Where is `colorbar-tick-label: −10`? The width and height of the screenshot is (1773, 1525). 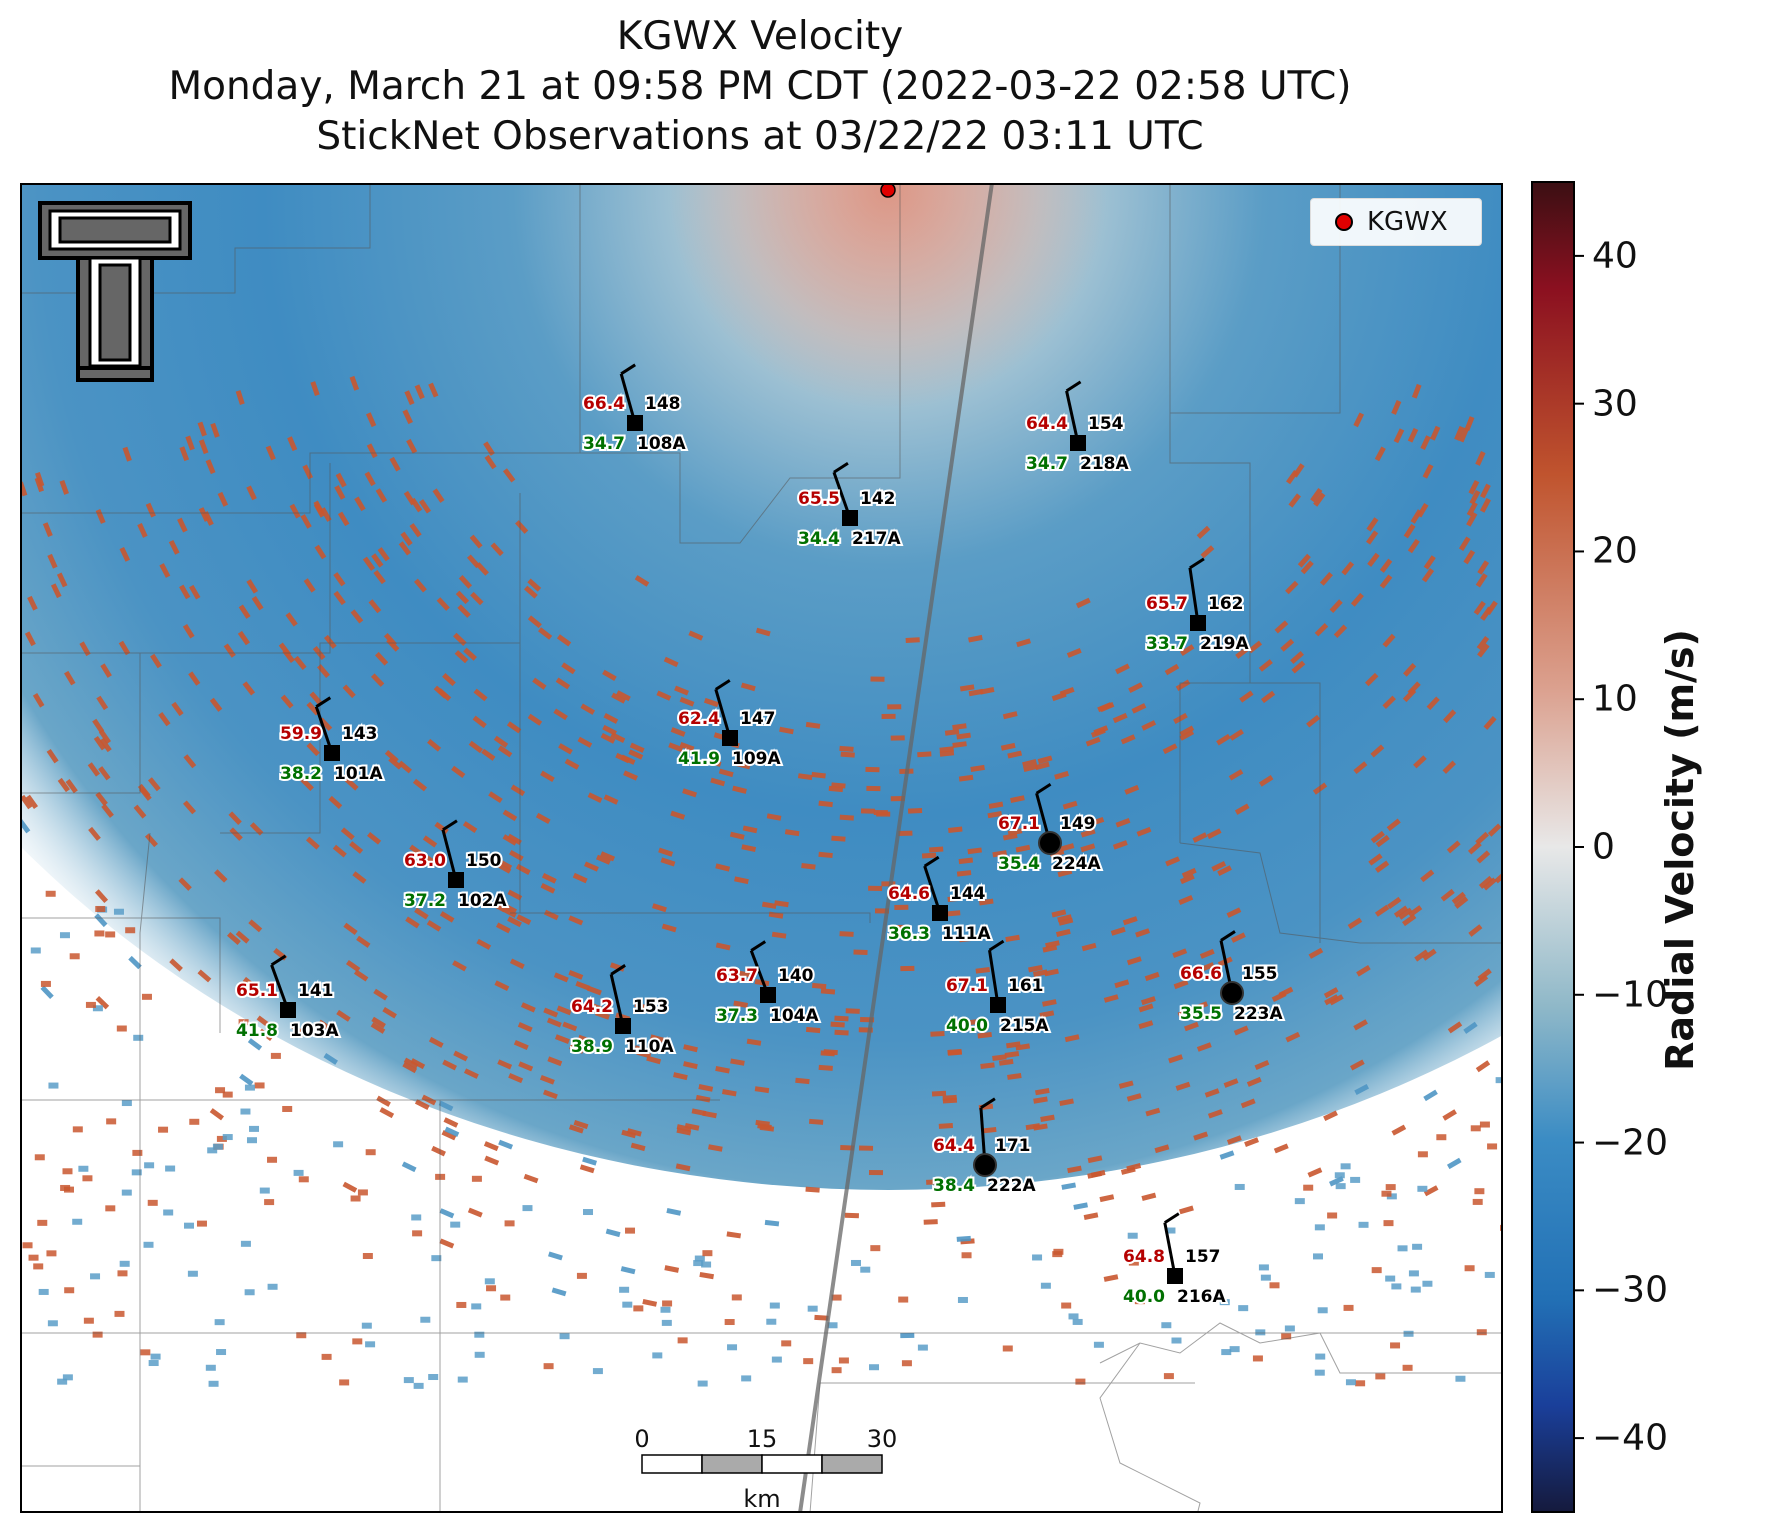
colorbar-tick-label: −10 is located at coordinates (1630, 995).